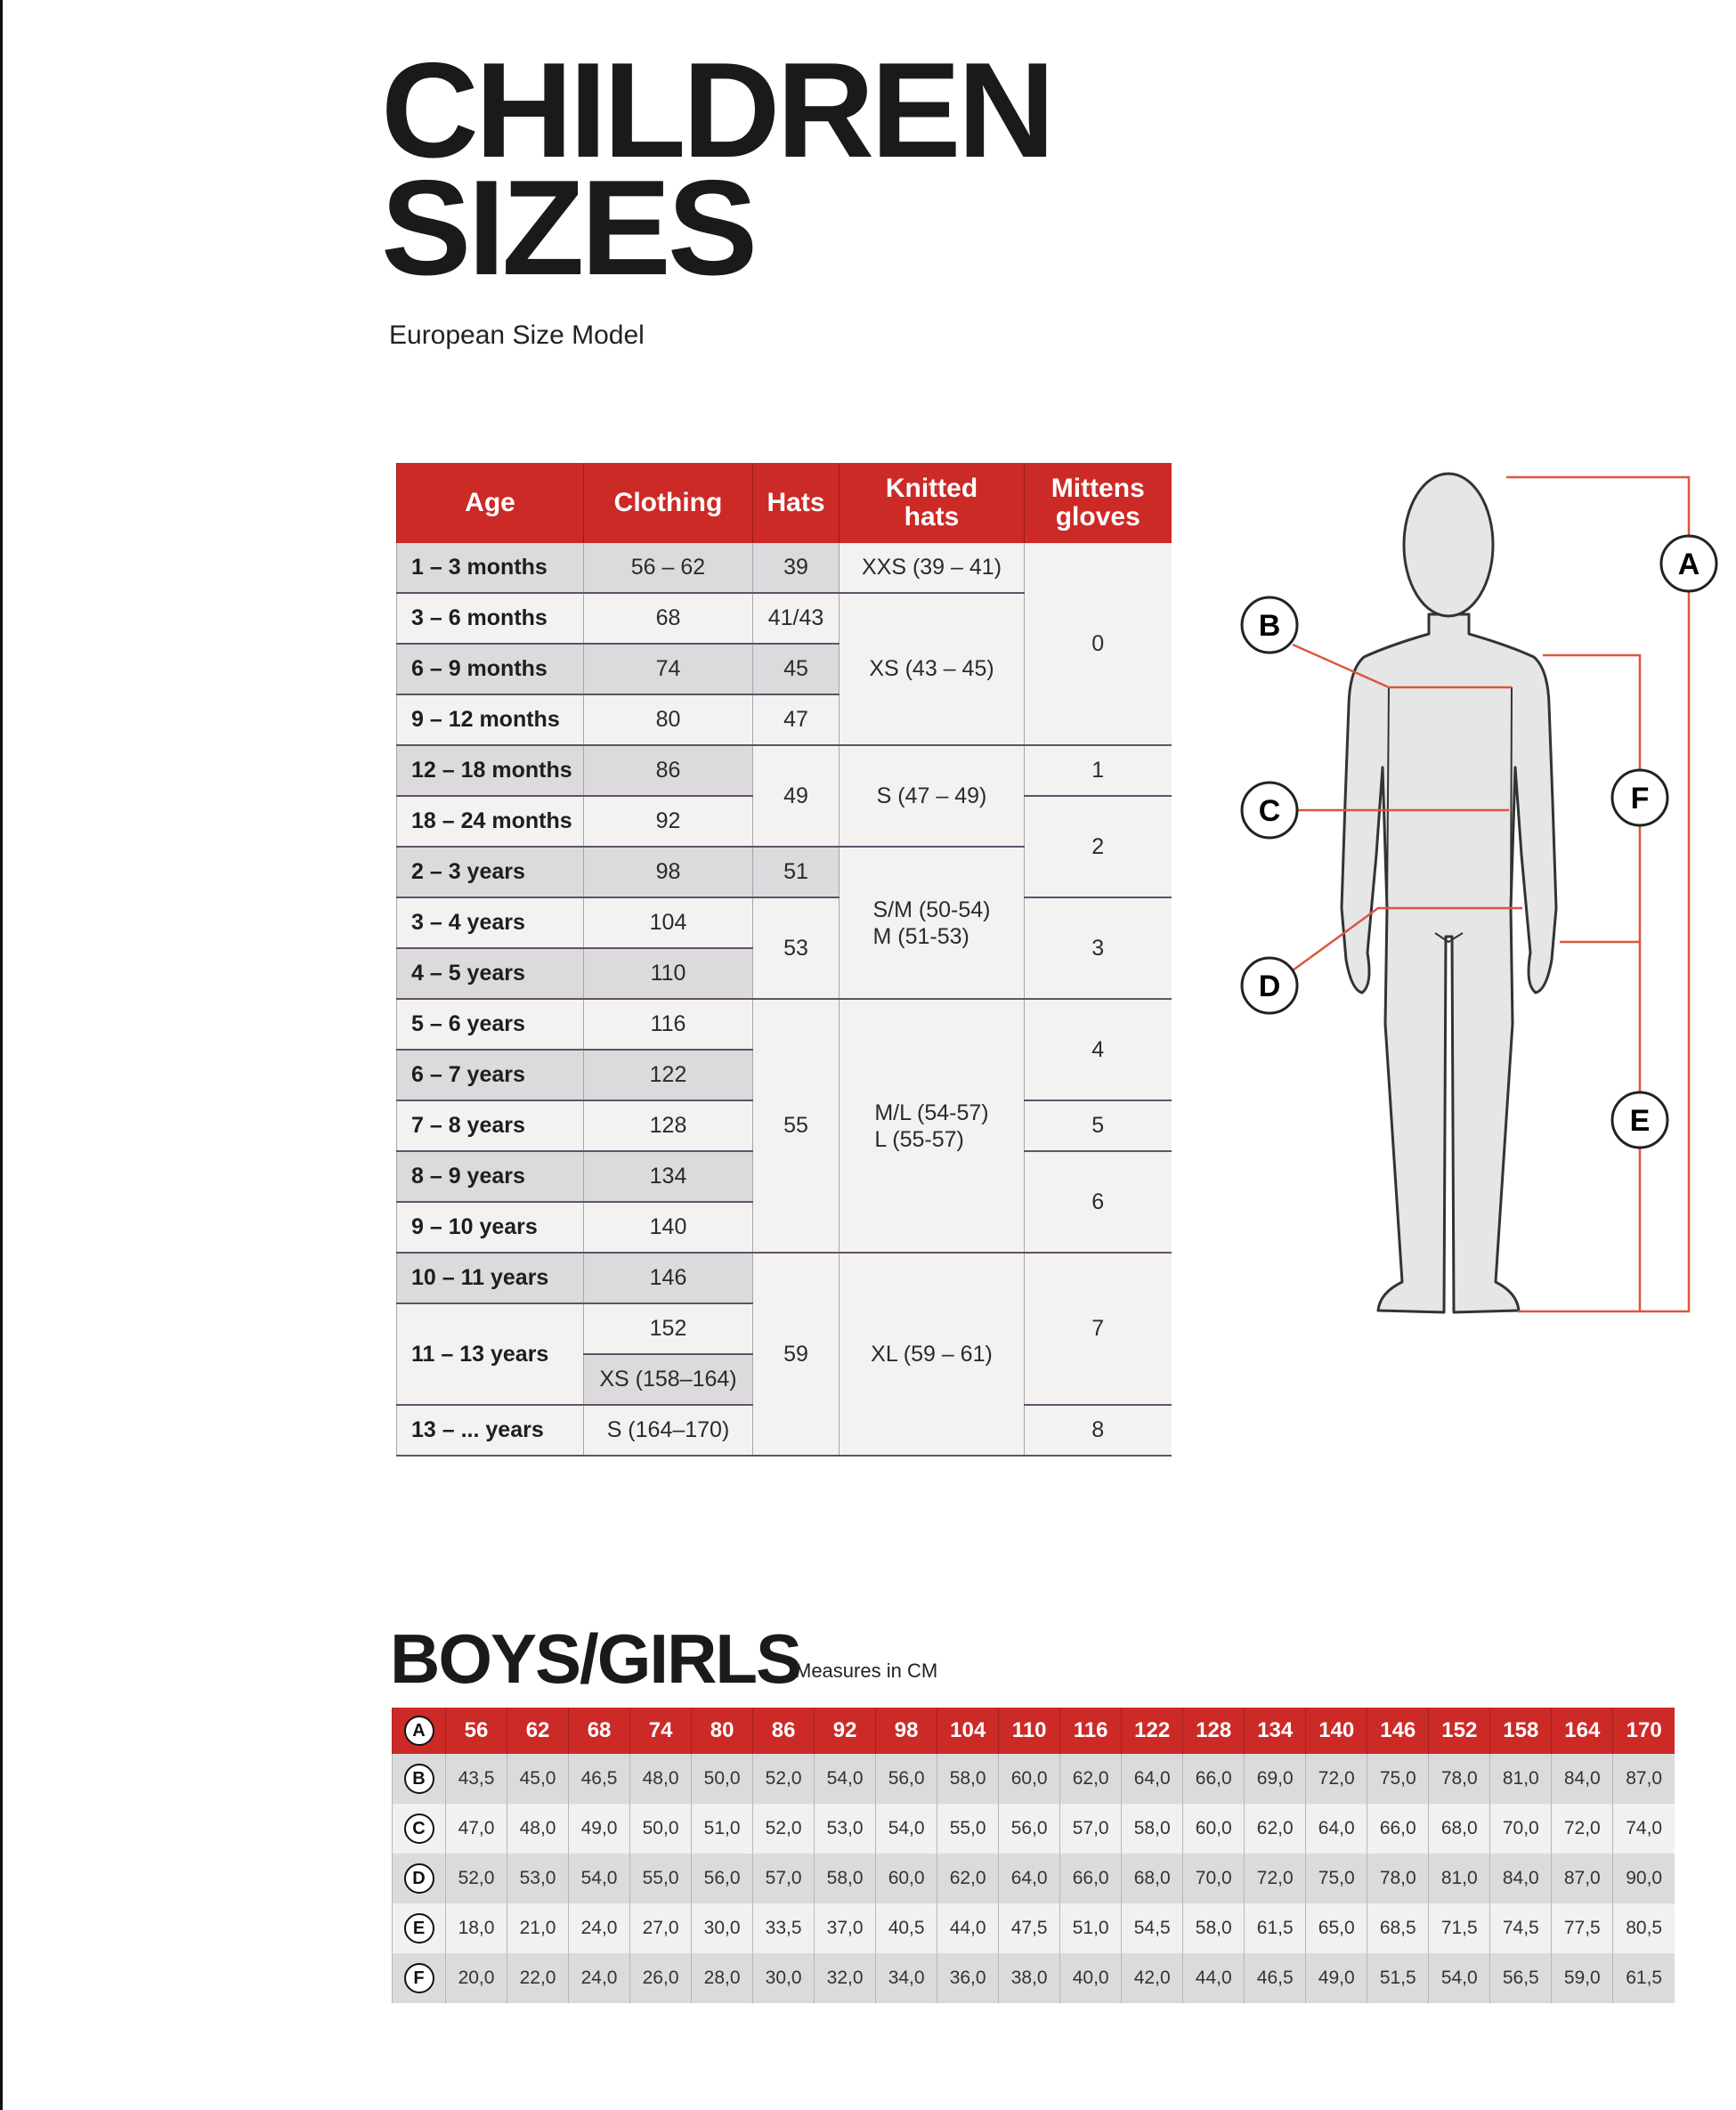 The width and height of the screenshot is (1736, 2110). What do you see at coordinates (538, 1731) in the screenshot?
I see `size-header-cell: 62` at bounding box center [538, 1731].